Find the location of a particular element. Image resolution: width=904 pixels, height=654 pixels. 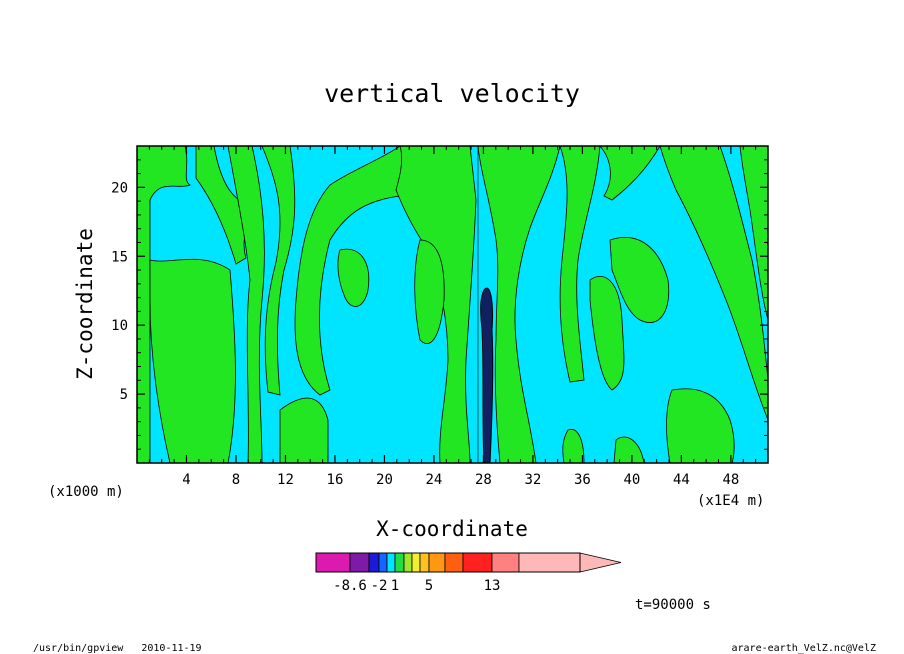

y-tick-label: 15 is located at coordinates (119, 257).